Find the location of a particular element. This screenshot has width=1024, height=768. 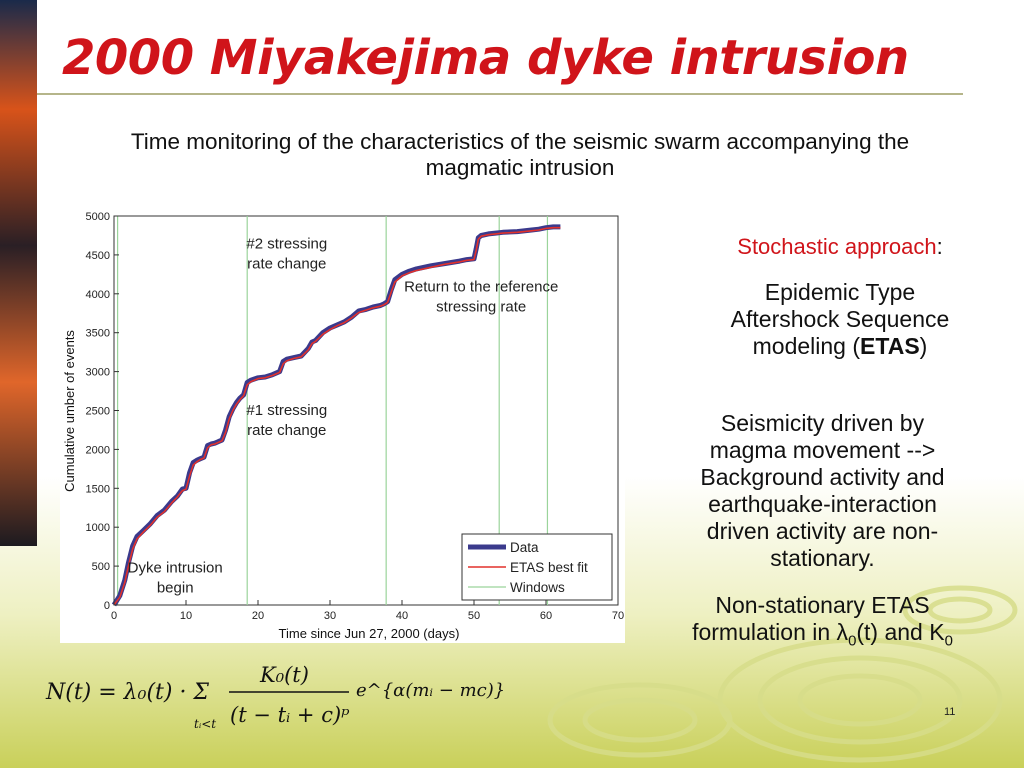

y-tick-label: 0 is located at coordinates (107, 606).